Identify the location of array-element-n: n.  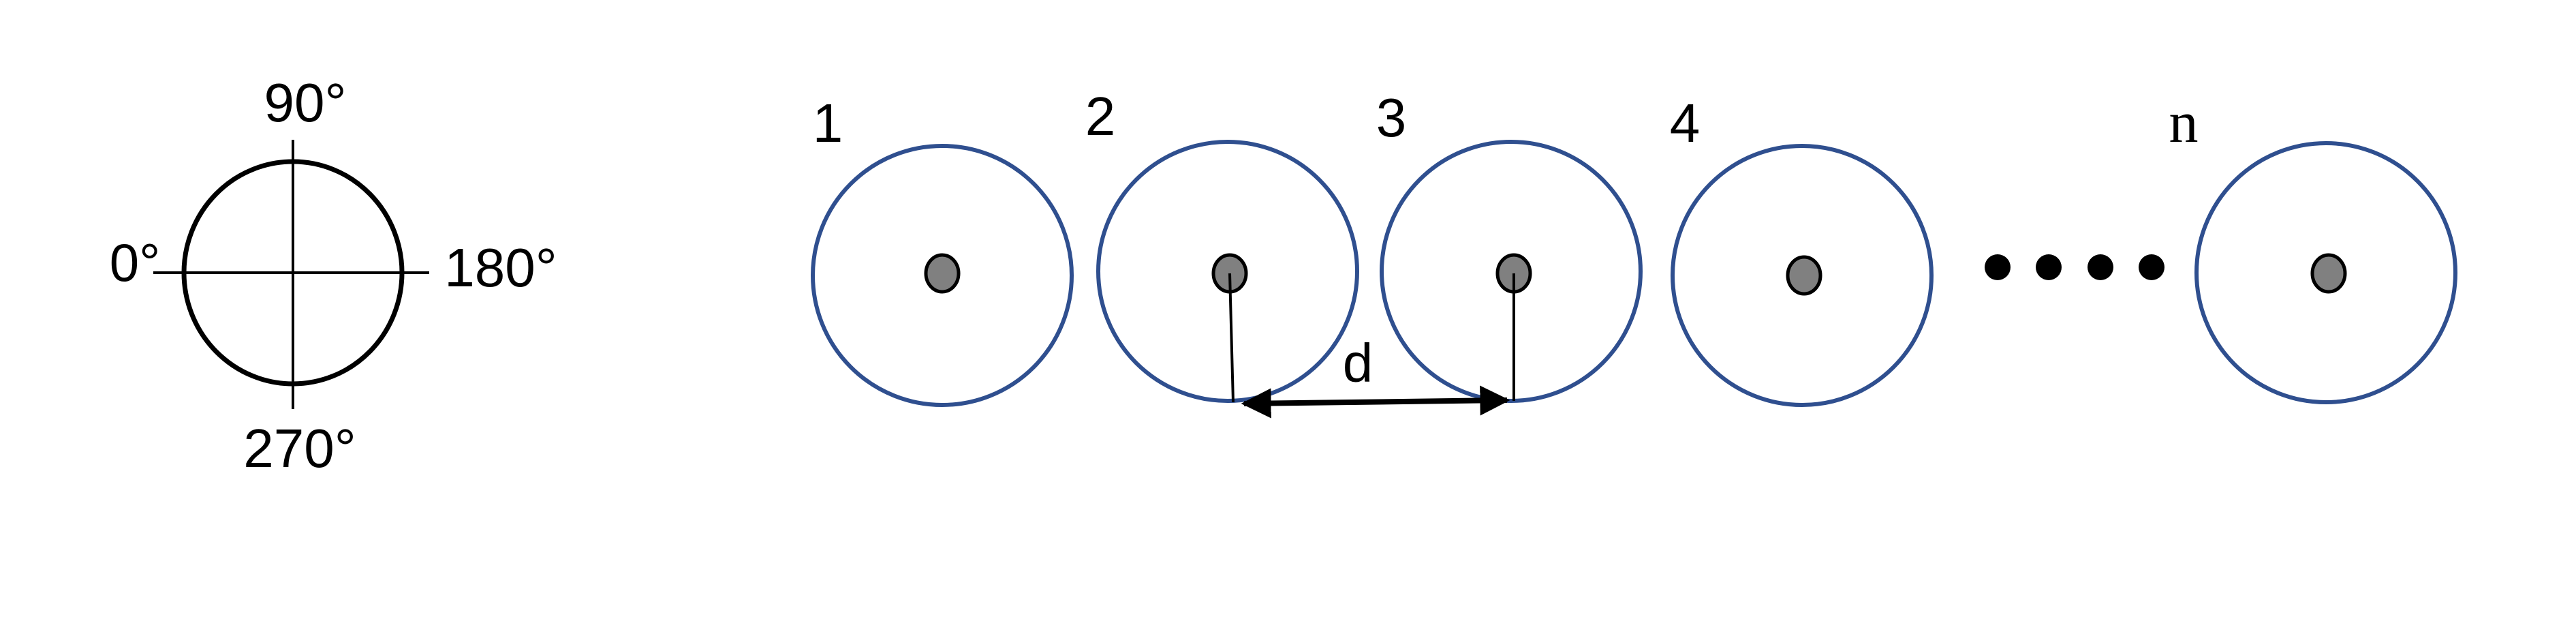
(2313, 246).